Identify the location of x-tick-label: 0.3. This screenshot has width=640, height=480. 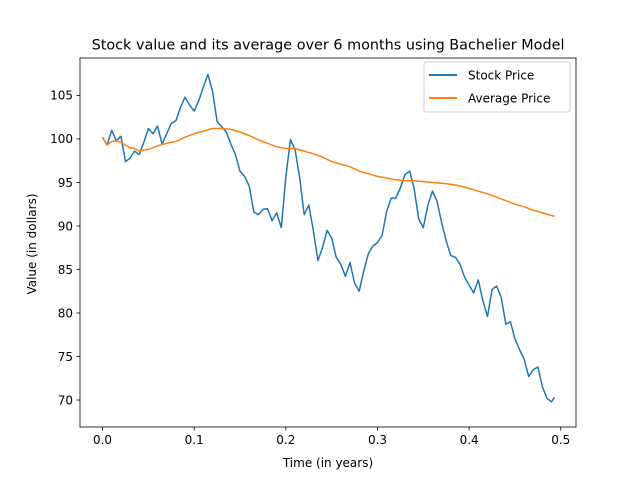
(377, 440).